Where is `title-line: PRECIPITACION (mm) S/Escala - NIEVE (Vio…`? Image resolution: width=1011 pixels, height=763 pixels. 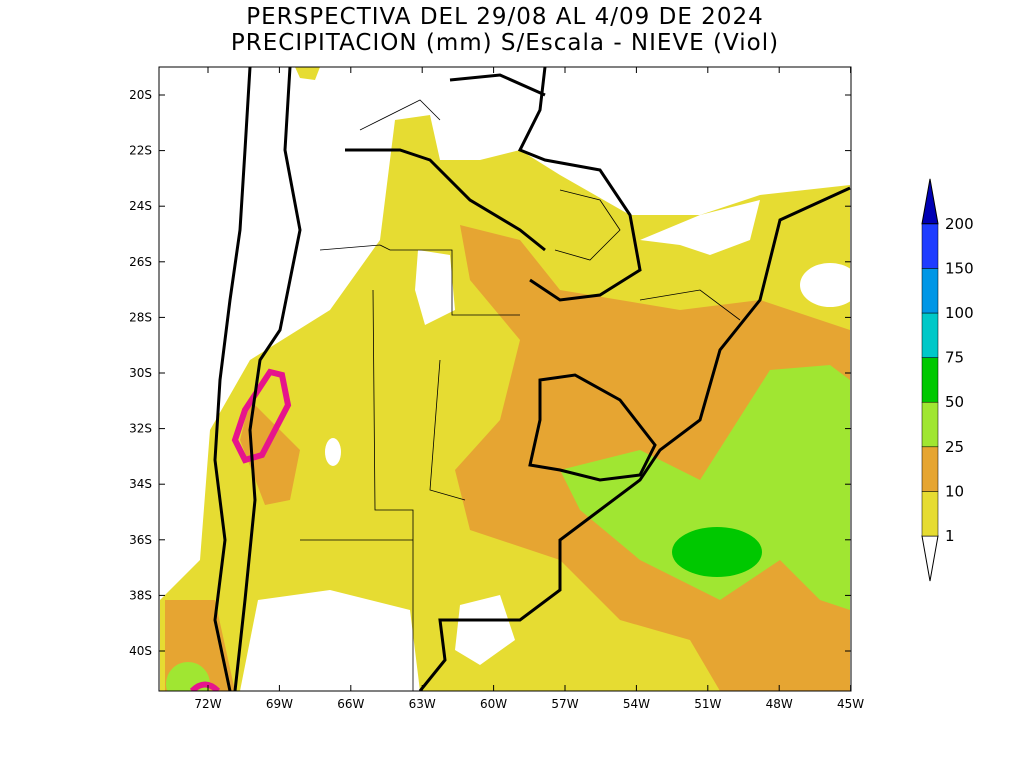 title-line: PRECIPITACION (mm) S/Escala - NIEVE (Vio… is located at coordinates (505, 43).